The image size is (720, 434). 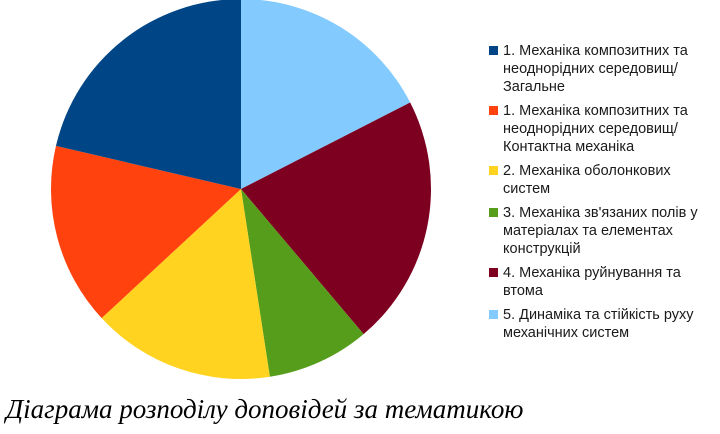 I want to click on legend-label-5: 4. Механіка руйнування та втома, so click(x=592, y=282).